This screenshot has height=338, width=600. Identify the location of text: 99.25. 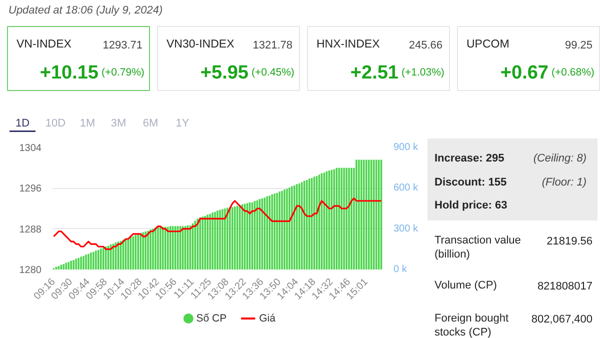
(578, 46).